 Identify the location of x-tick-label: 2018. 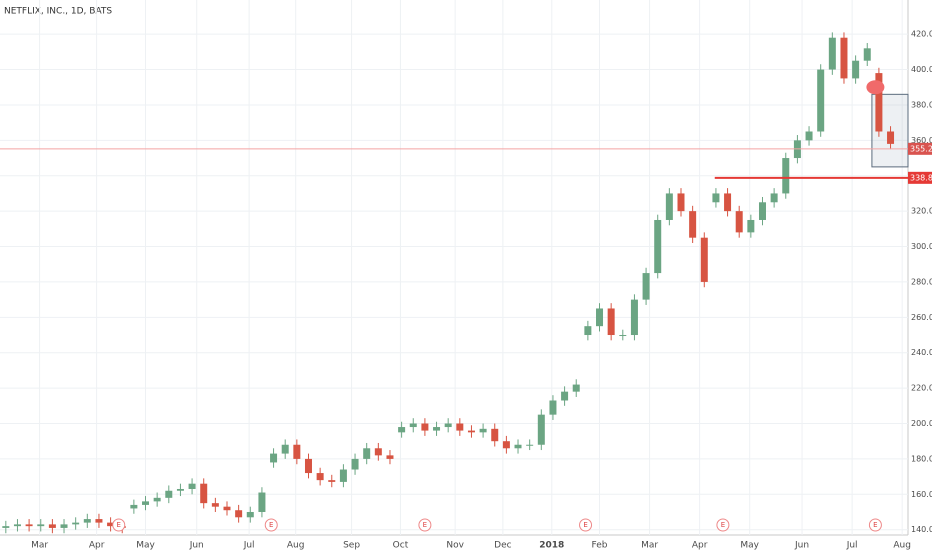
(551, 546).